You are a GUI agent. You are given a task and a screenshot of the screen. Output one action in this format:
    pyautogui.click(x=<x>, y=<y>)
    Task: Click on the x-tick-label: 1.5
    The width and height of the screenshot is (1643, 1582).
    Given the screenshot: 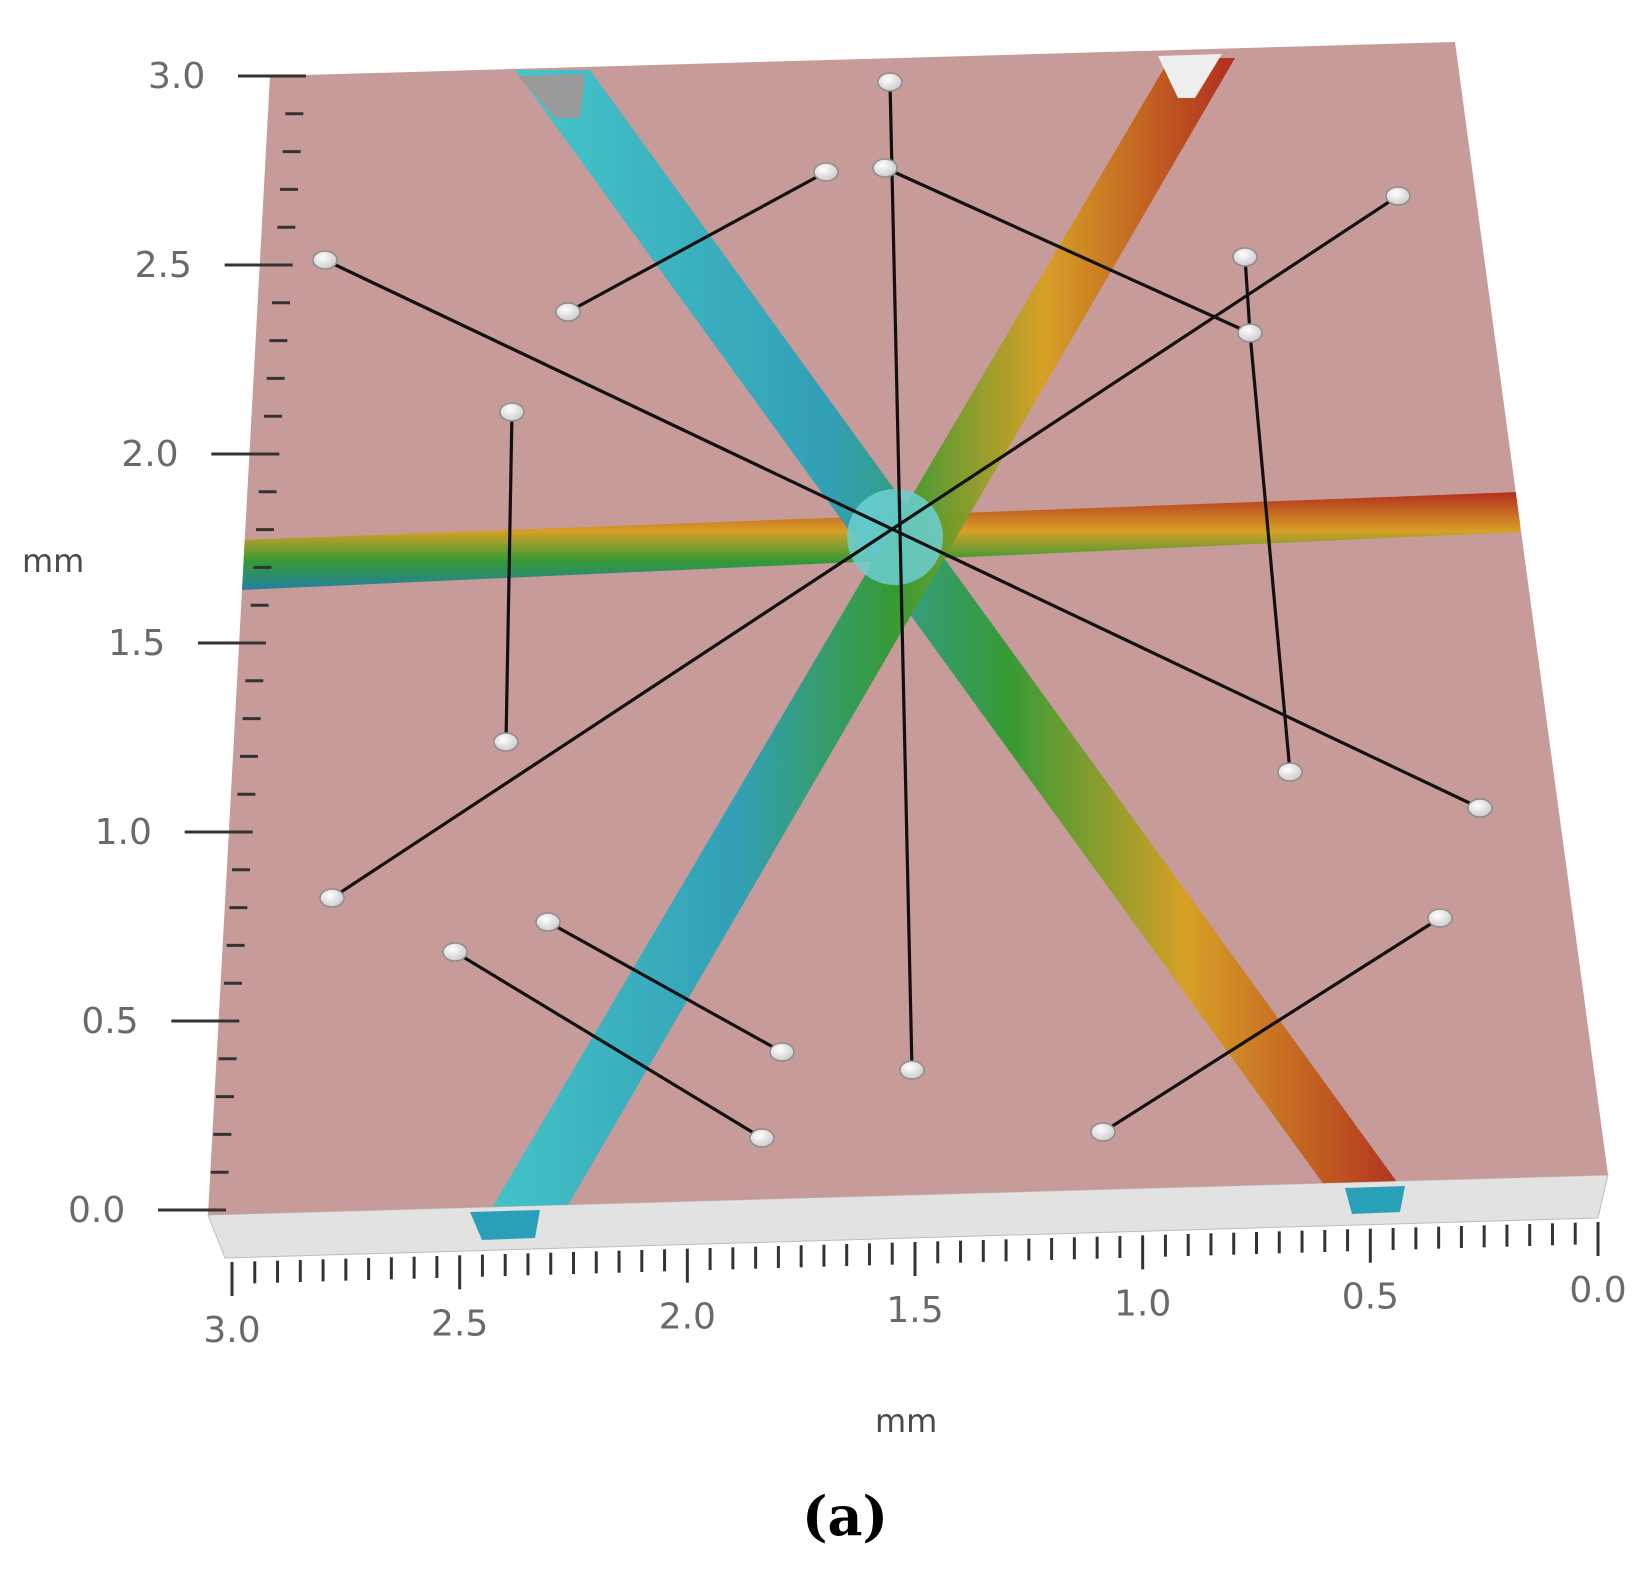 What is the action you would take?
    pyautogui.click(x=914, y=1310)
    